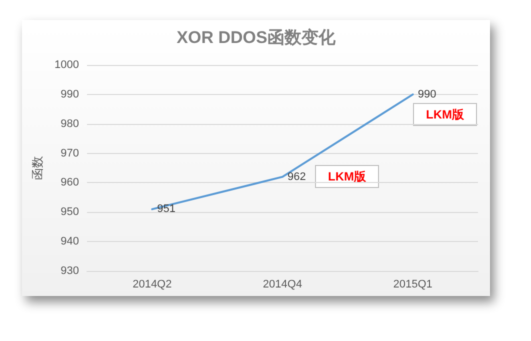 The width and height of the screenshot is (531, 341). I want to click on y-tick-label: 970, so click(69, 153).